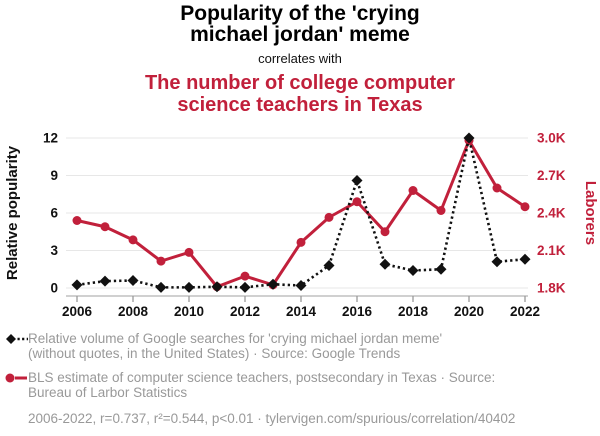 Image resolution: width=600 pixels, height=436 pixels. Describe the element at coordinates (551, 175) in the screenshot. I see `y-axis-right-tick-label: 2.7K` at that location.